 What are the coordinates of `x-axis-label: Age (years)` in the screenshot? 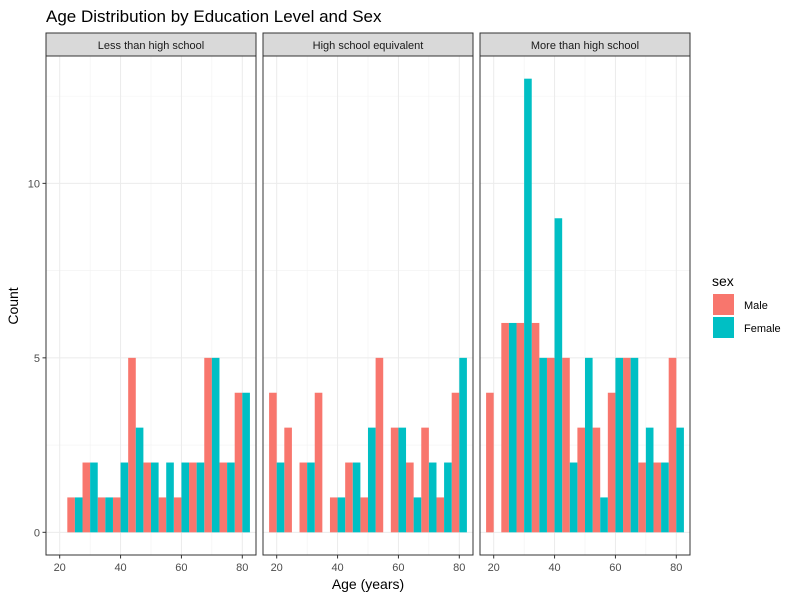 It's located at (368, 584).